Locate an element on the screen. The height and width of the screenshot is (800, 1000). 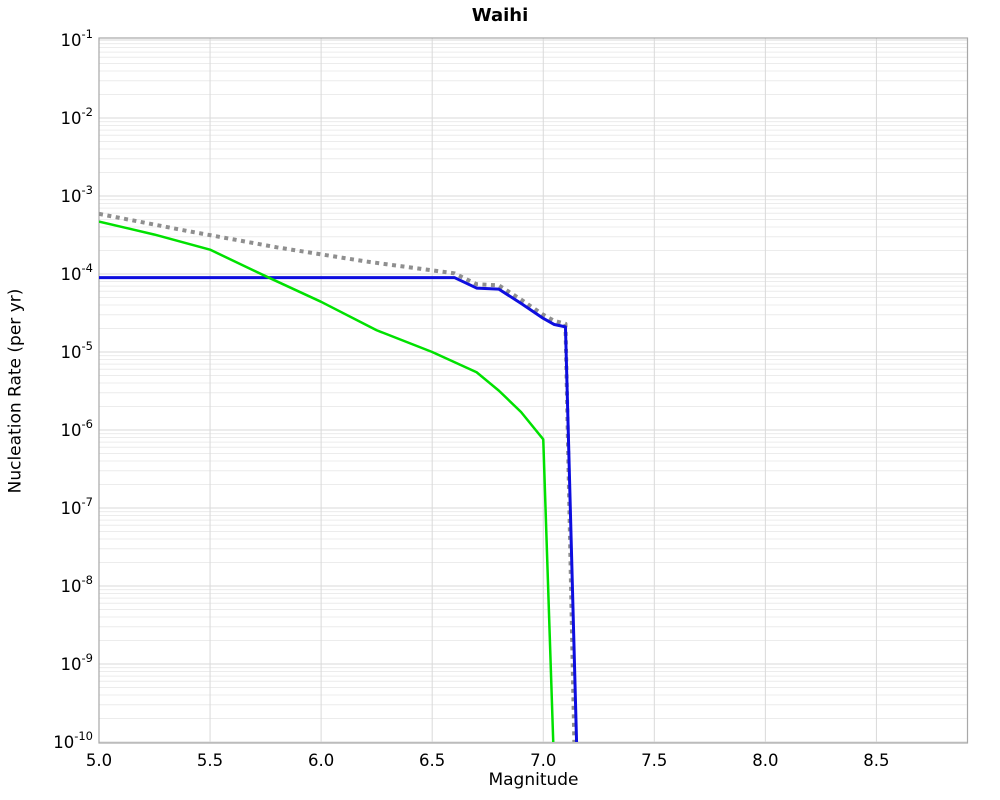
y-tick-label: 10⁻⁵ is located at coordinates (77, 350).